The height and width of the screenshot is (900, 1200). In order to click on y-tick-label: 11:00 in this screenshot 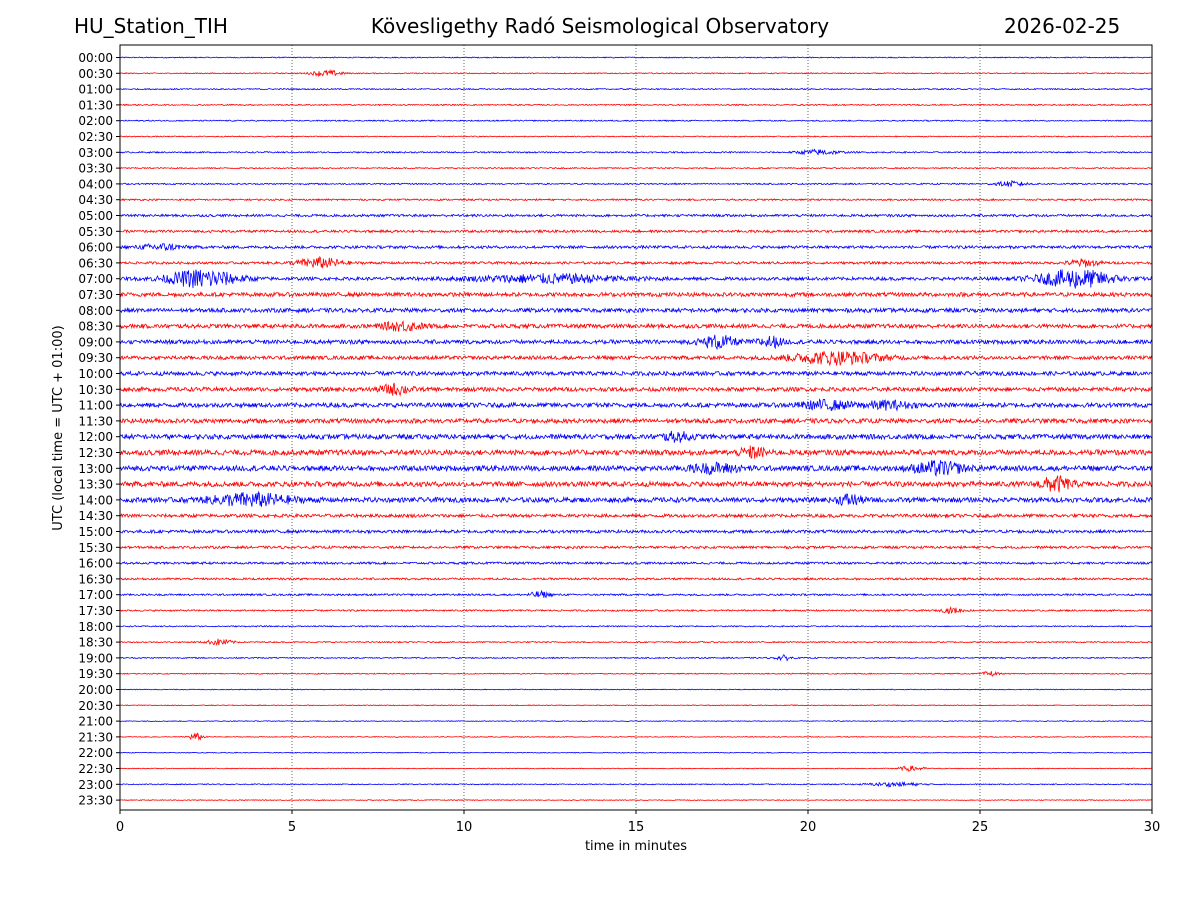, I will do `click(95, 406)`.